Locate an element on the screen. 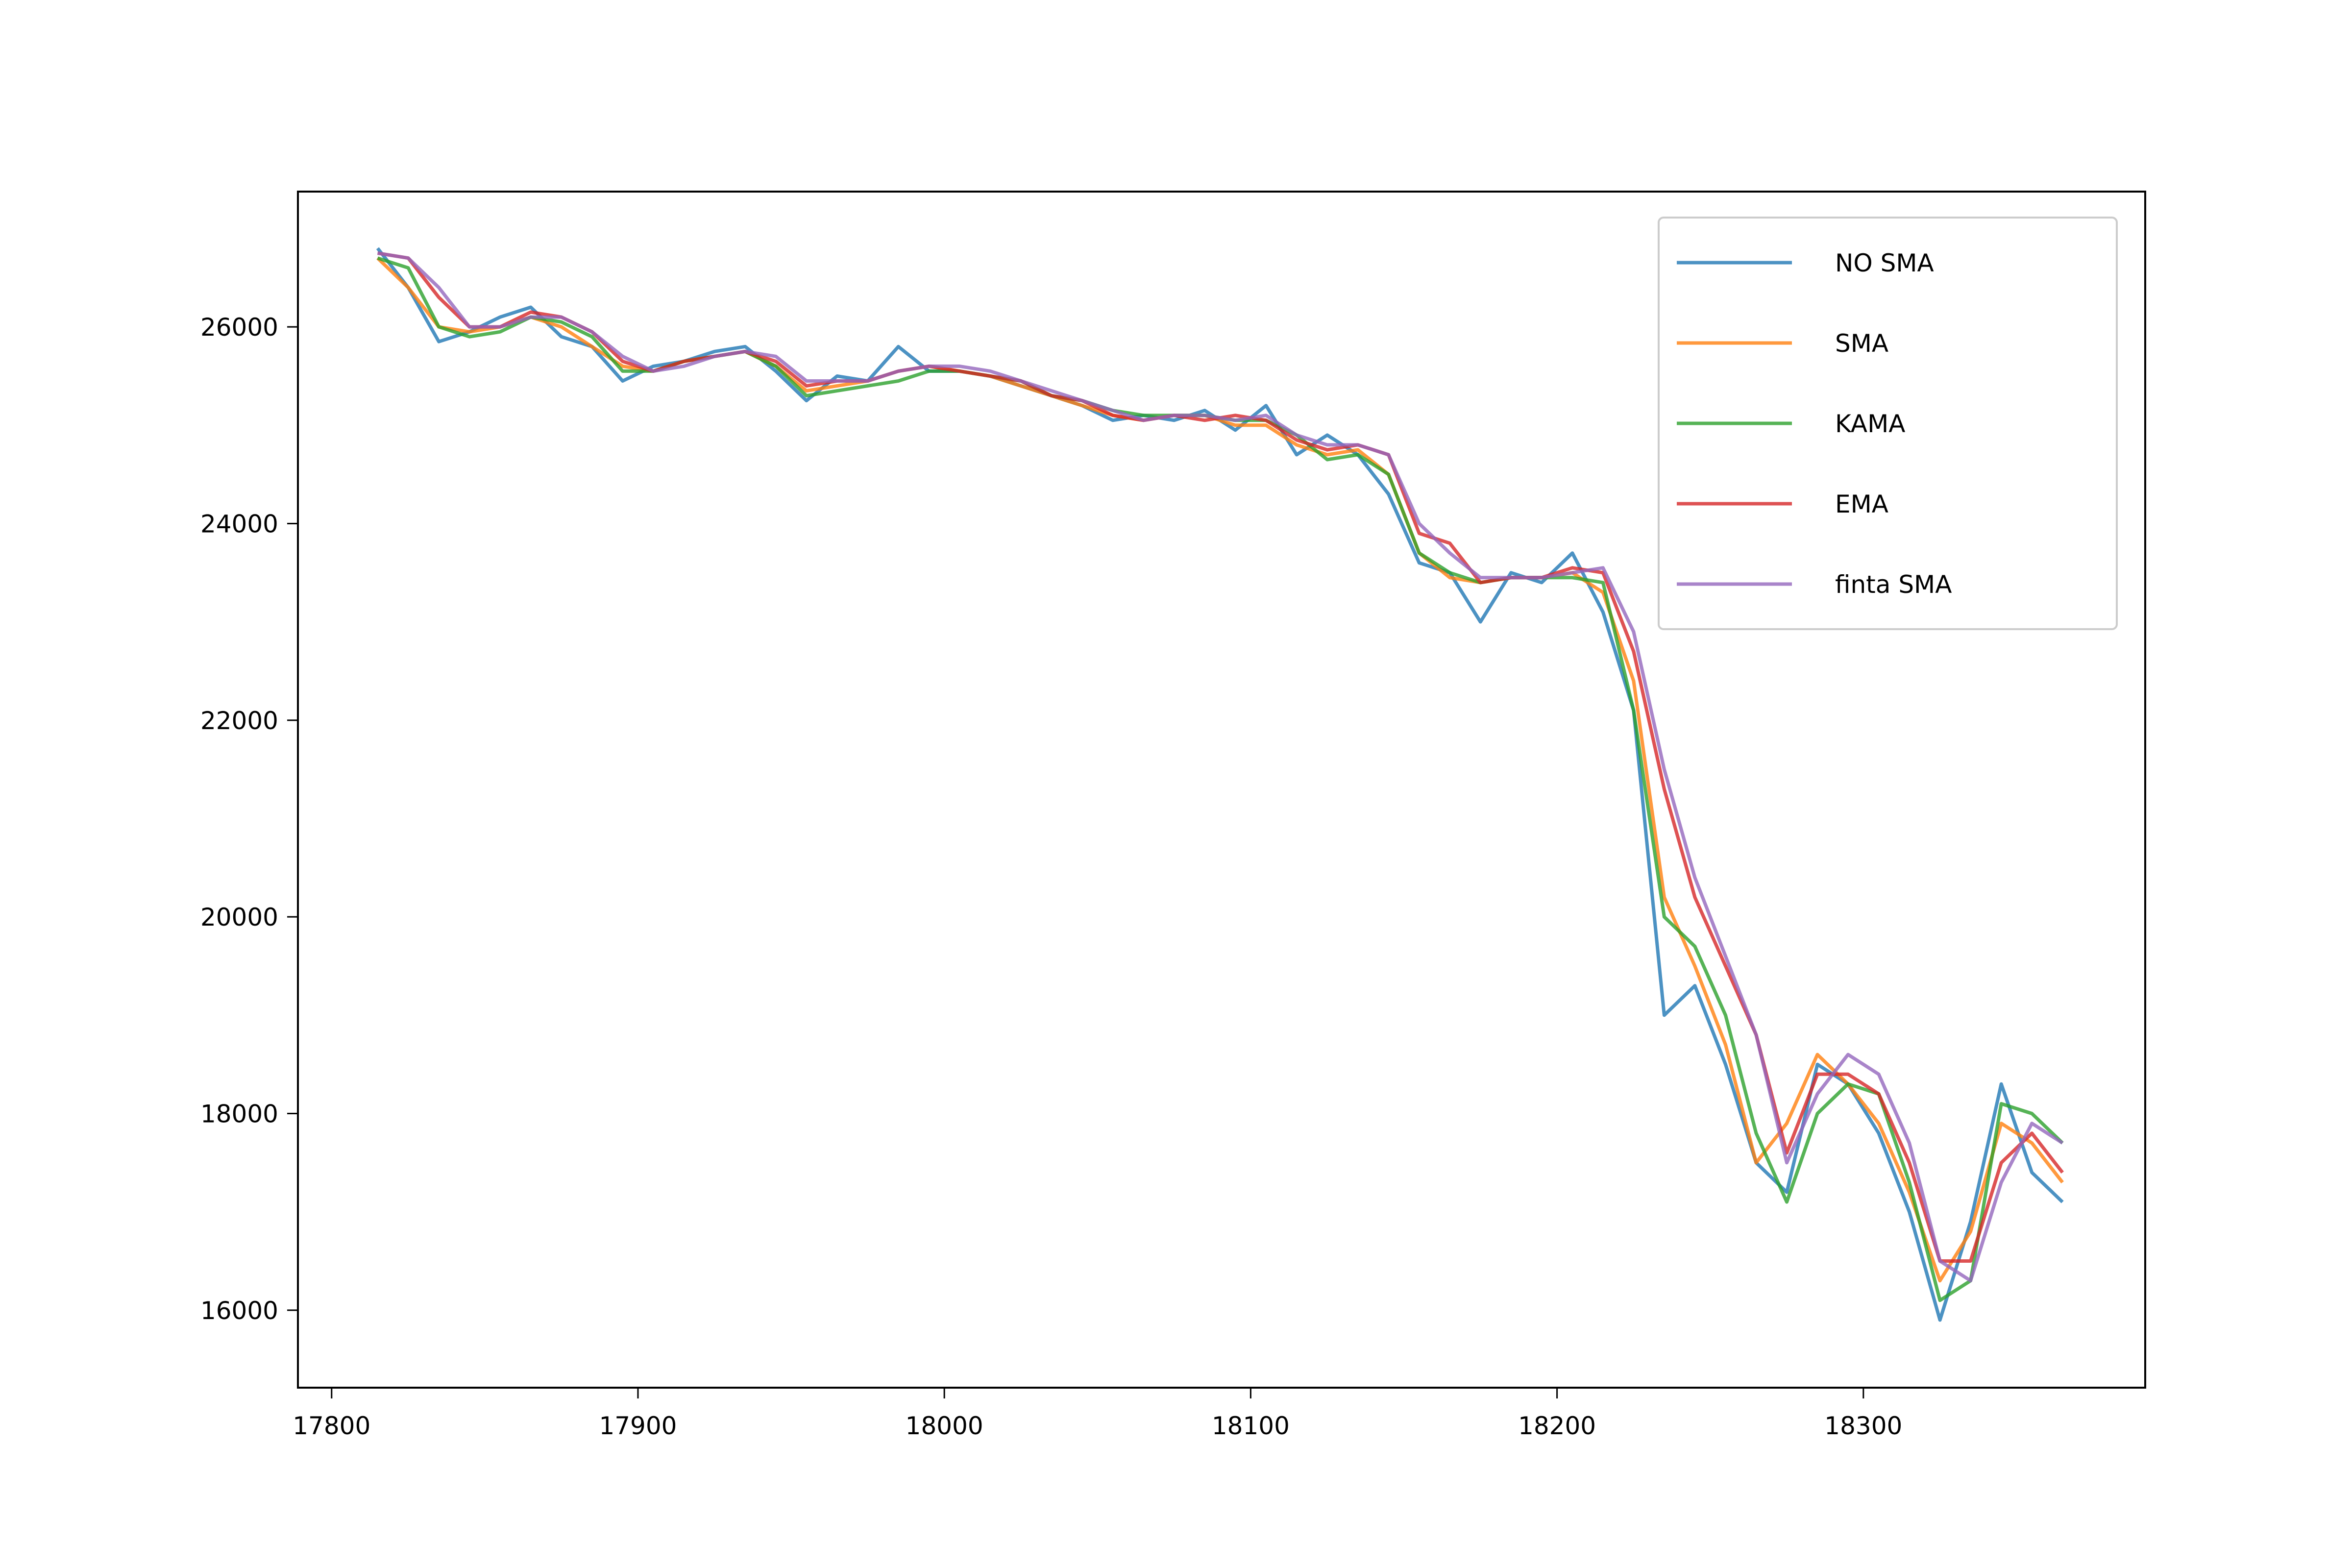 The width and height of the screenshot is (2352, 1568). legend: NO SMA SMA KAMA EMA finta SMA is located at coordinates (1888, 423).